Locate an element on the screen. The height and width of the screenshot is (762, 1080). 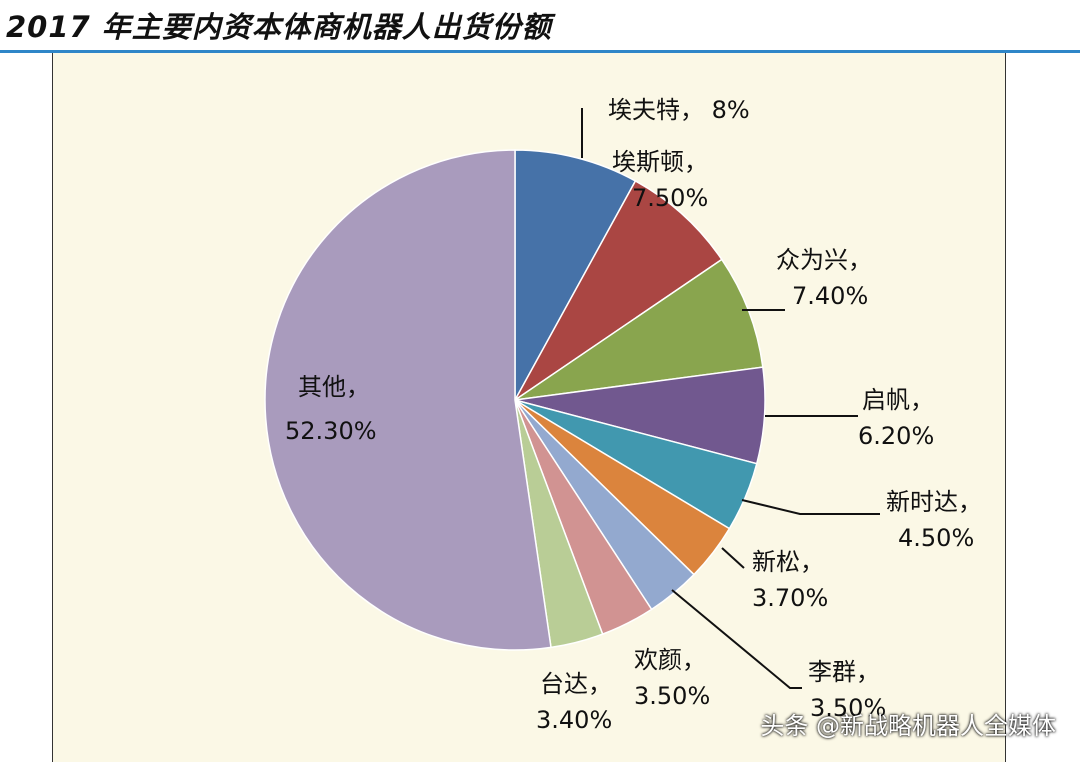
slice-label-value: 6.20% is located at coordinates (896, 436).